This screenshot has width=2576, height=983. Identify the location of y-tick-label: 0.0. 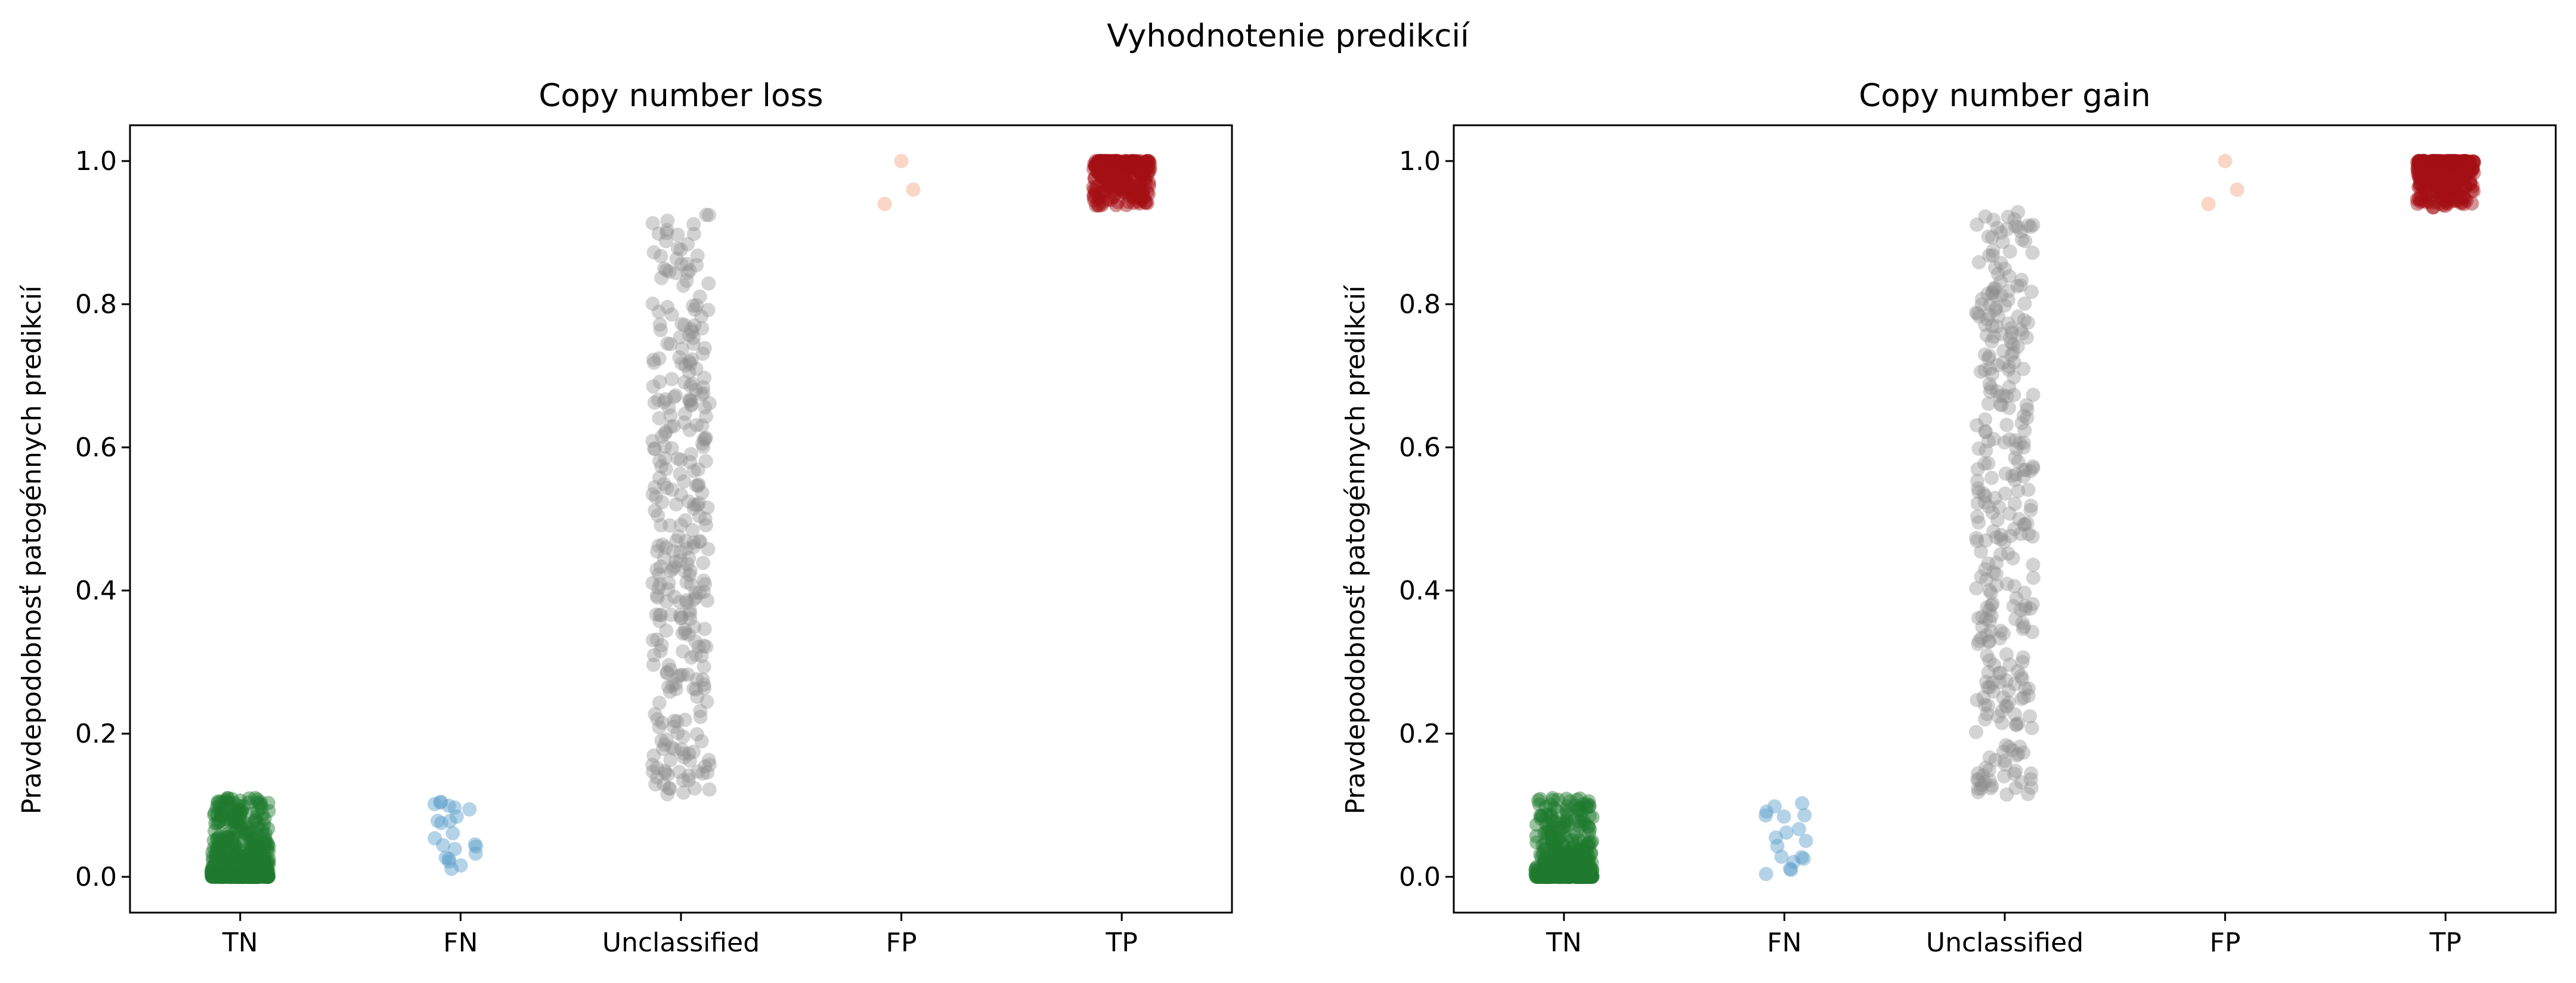
(1420, 877).